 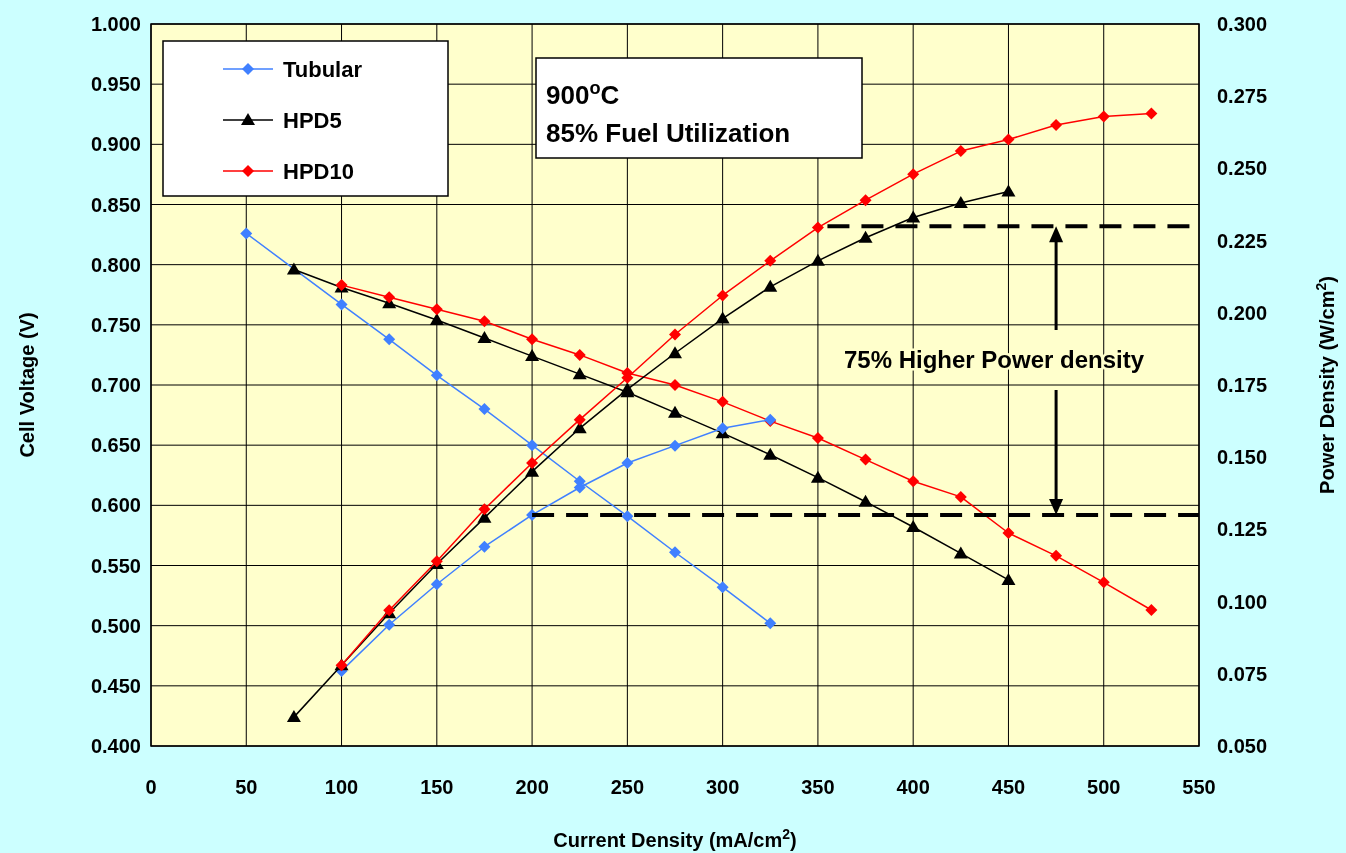 What do you see at coordinates (437, 787) in the screenshot?
I see `x-tick-label: 150` at bounding box center [437, 787].